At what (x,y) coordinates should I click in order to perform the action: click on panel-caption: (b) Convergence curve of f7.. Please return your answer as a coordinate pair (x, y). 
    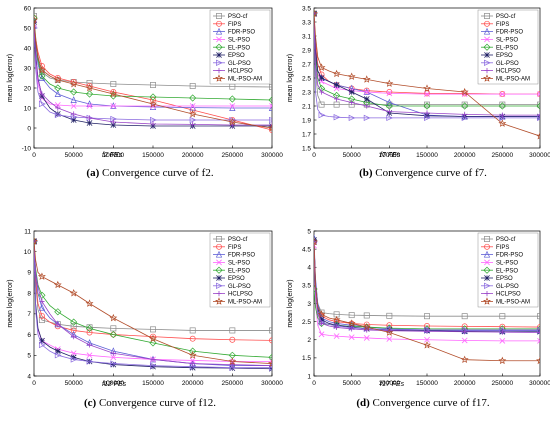
    Looking at the image, I should click on (423, 173).